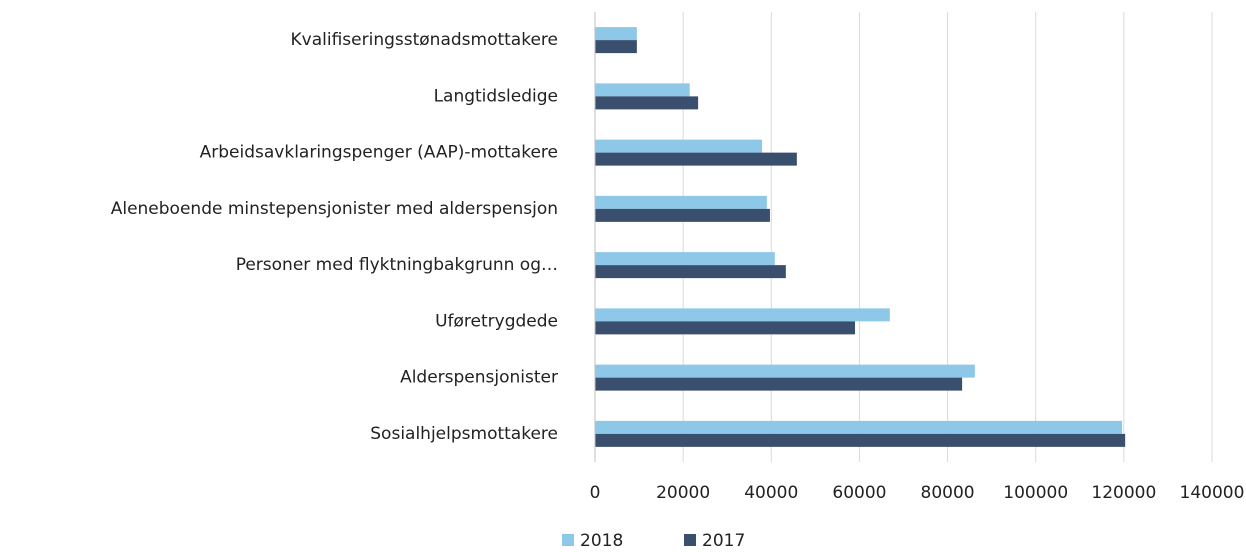  Describe the element at coordinates (601, 541) in the screenshot. I see `legend-label: 2018` at that location.